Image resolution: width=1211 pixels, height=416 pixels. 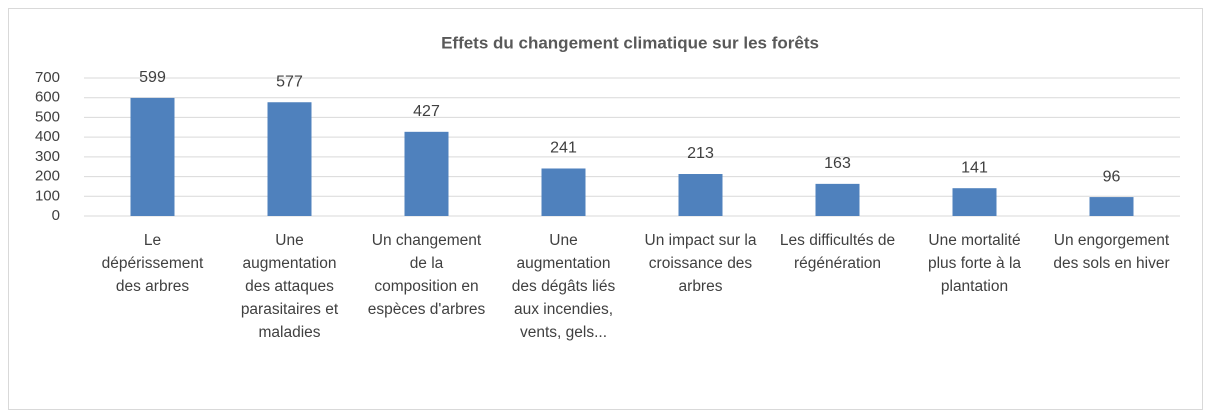 What do you see at coordinates (47, 77) in the screenshot?
I see `y-tick-label: 700` at bounding box center [47, 77].